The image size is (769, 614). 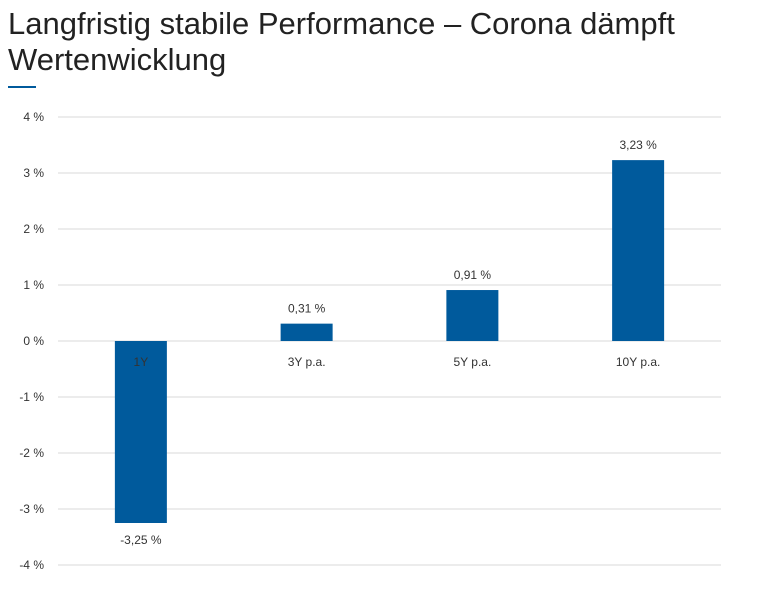 What do you see at coordinates (31, 453) in the screenshot?
I see `y-tick-label: -2 %` at bounding box center [31, 453].